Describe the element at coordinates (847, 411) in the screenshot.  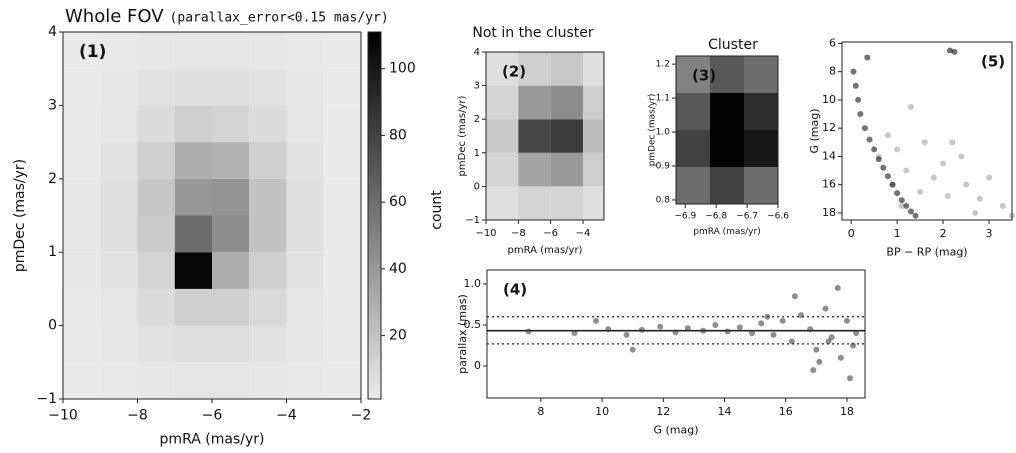
I see `x-tick-label: 18` at that location.